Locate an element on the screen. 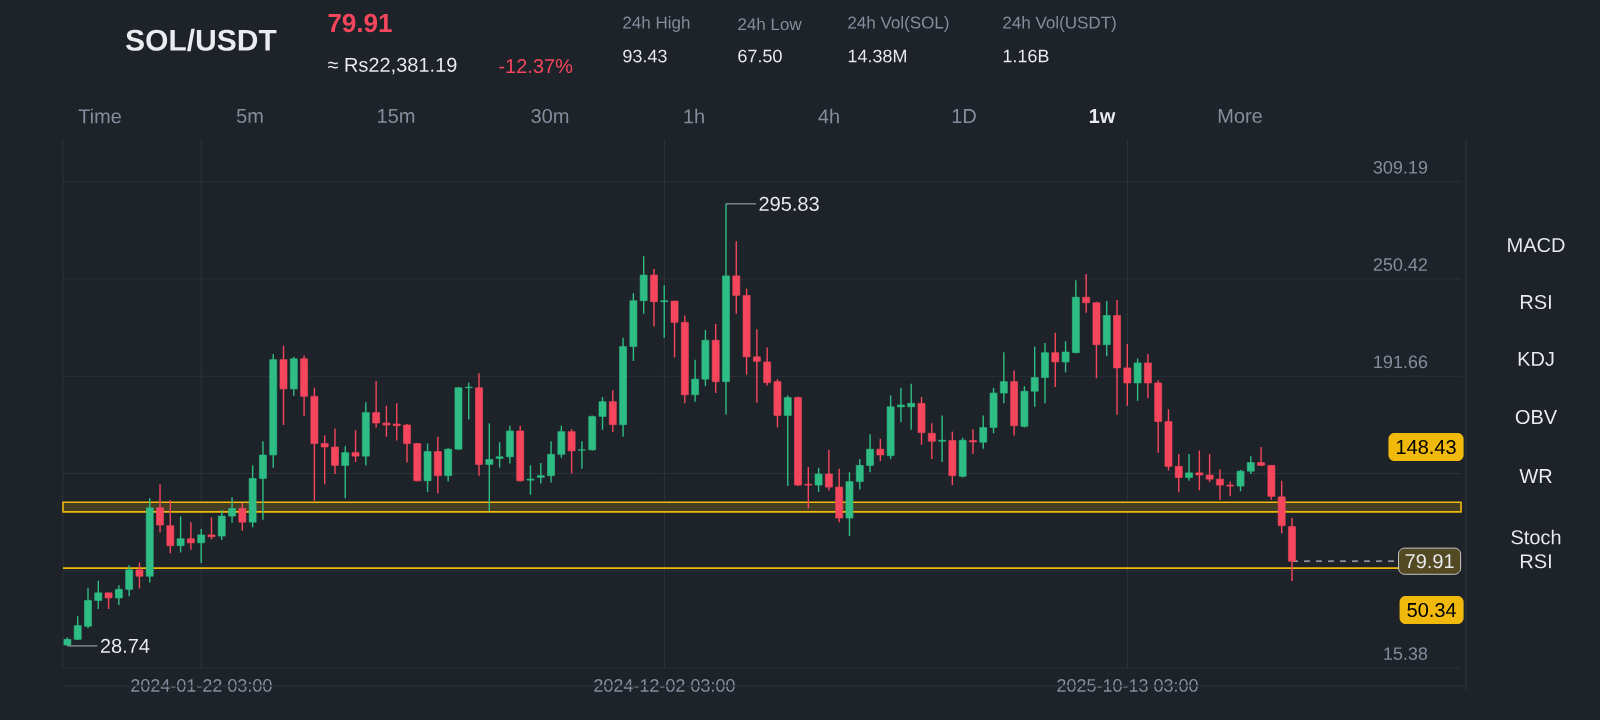 The image size is (1600, 720). annotation: 148.43 is located at coordinates (1426, 447).